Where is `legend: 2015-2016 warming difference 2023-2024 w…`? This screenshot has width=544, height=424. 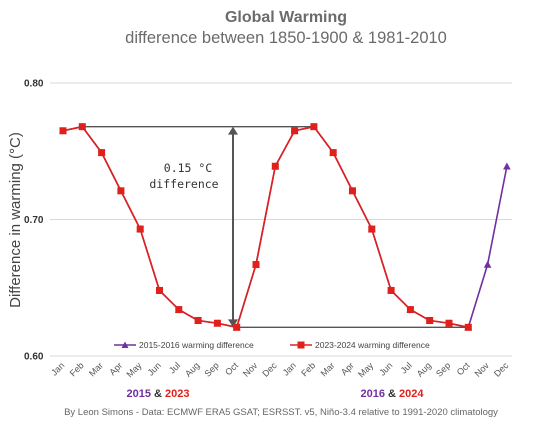 legend: 2015-2016 warming difference 2023-2024 w… is located at coordinates (272, 345).